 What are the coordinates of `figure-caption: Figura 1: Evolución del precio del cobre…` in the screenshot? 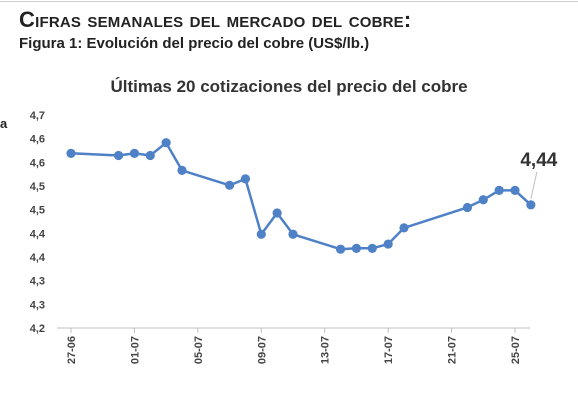 It's located at (194, 43).